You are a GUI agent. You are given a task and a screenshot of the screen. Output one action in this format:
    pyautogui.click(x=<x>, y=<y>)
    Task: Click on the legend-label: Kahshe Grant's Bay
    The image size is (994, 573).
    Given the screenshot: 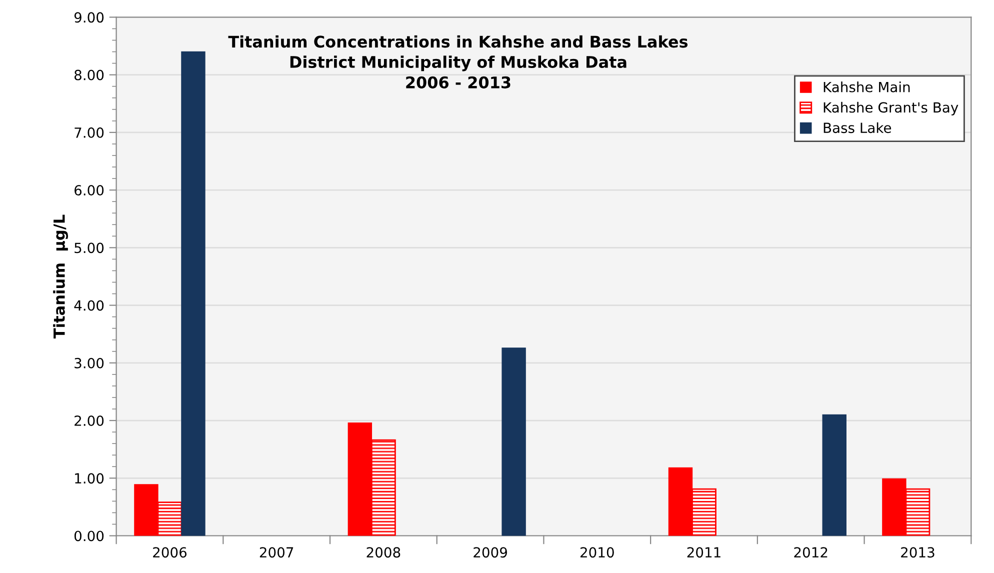 What is the action you would take?
    pyautogui.click(x=891, y=109)
    